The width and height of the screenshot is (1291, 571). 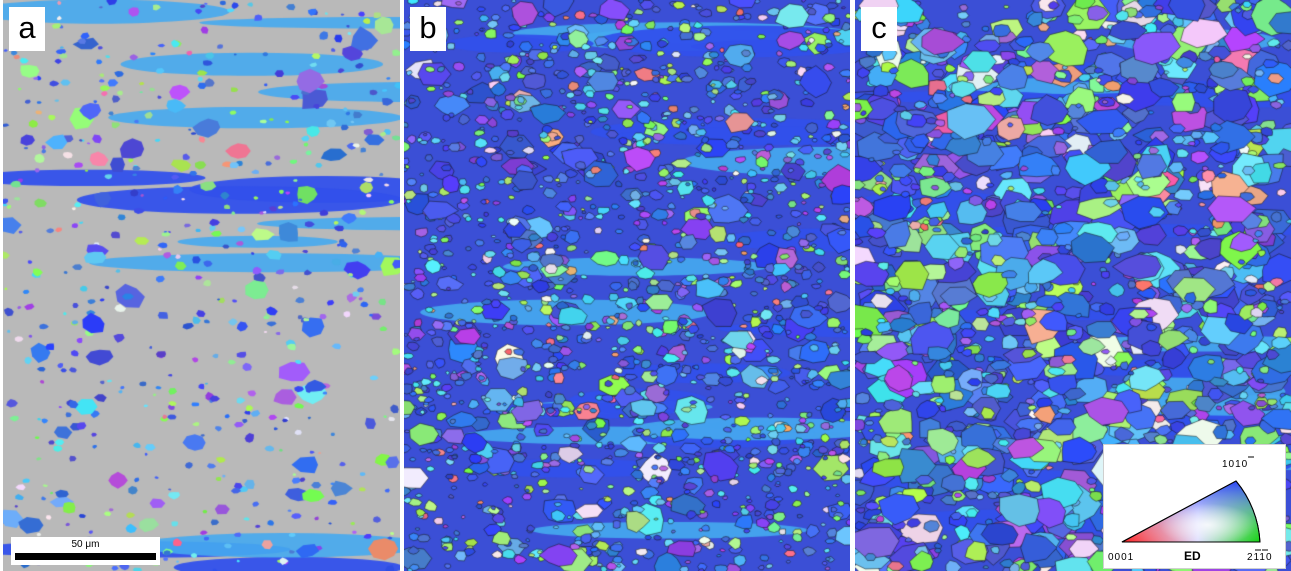 What do you see at coordinates (1260, 557) in the screenshot?
I see `corner-label-2110: 2110` at bounding box center [1260, 557].